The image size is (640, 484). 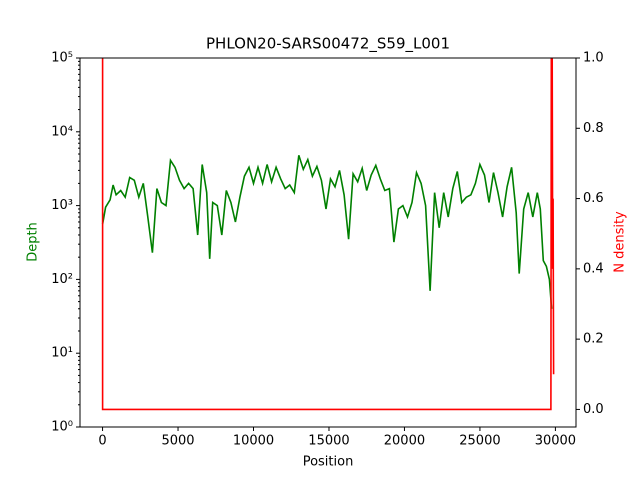 What do you see at coordinates (177, 441) in the screenshot?
I see `x-tick-label: 5000` at bounding box center [177, 441].